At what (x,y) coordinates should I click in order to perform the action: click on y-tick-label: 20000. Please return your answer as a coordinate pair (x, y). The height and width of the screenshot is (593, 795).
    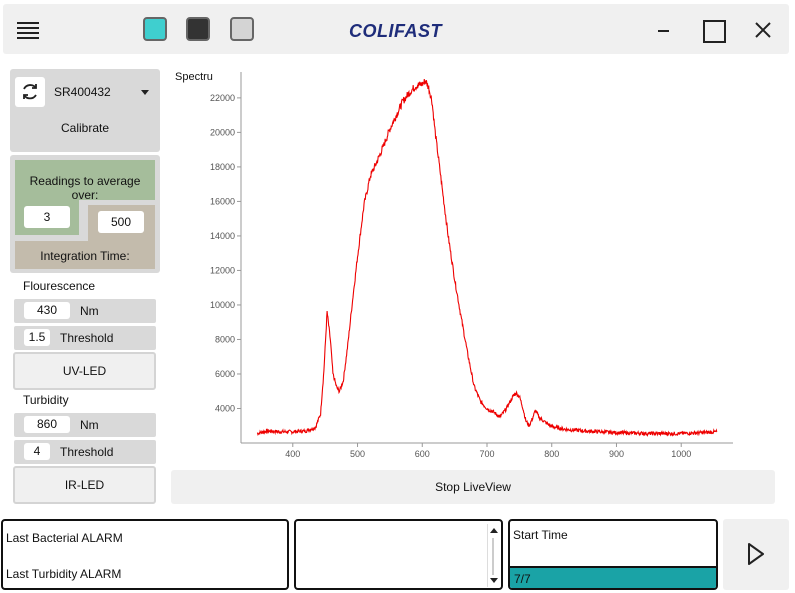
    Looking at the image, I should click on (222, 132).